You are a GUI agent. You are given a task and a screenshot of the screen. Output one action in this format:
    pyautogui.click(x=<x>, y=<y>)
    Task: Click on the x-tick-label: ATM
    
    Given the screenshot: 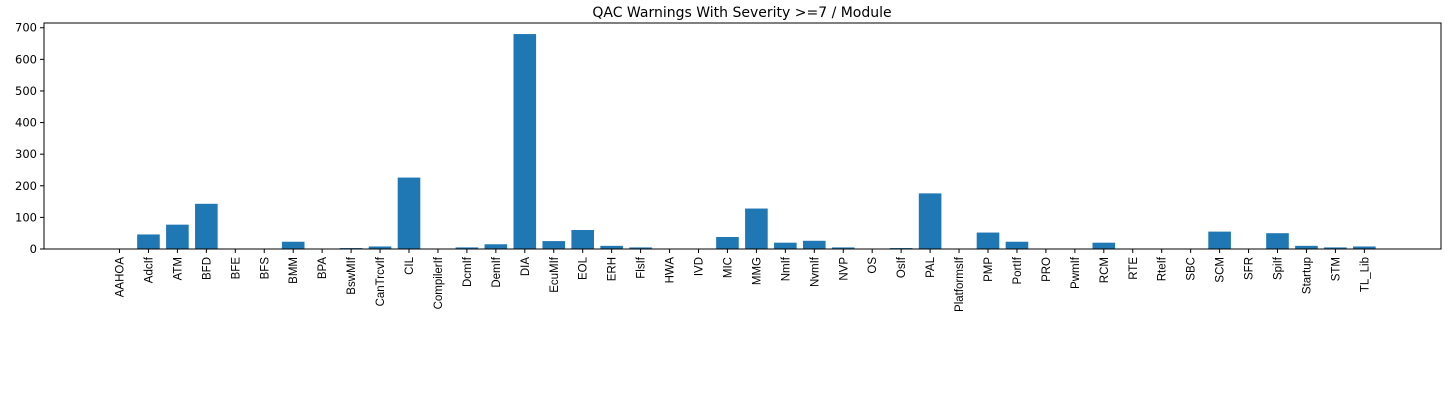 What is the action you would take?
    pyautogui.click(x=178, y=268)
    